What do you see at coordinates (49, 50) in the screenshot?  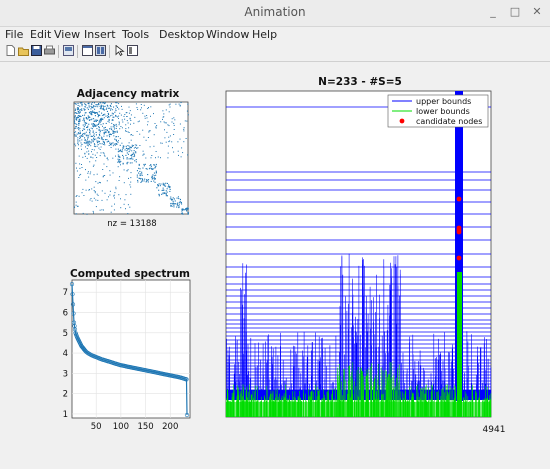 I see `print-icon` at bounding box center [49, 50].